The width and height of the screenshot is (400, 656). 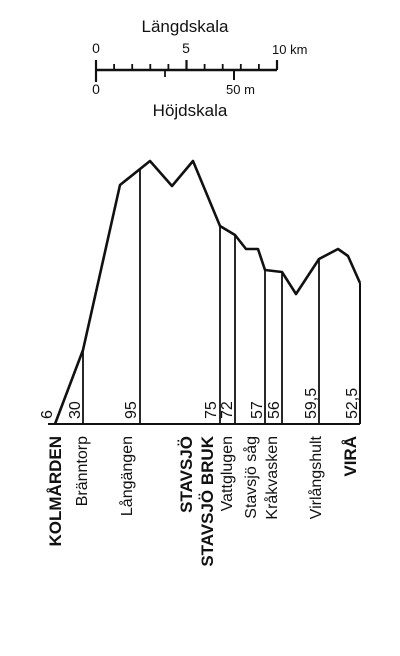 I want to click on length-scale-tick-10: 10 km, so click(x=289, y=49).